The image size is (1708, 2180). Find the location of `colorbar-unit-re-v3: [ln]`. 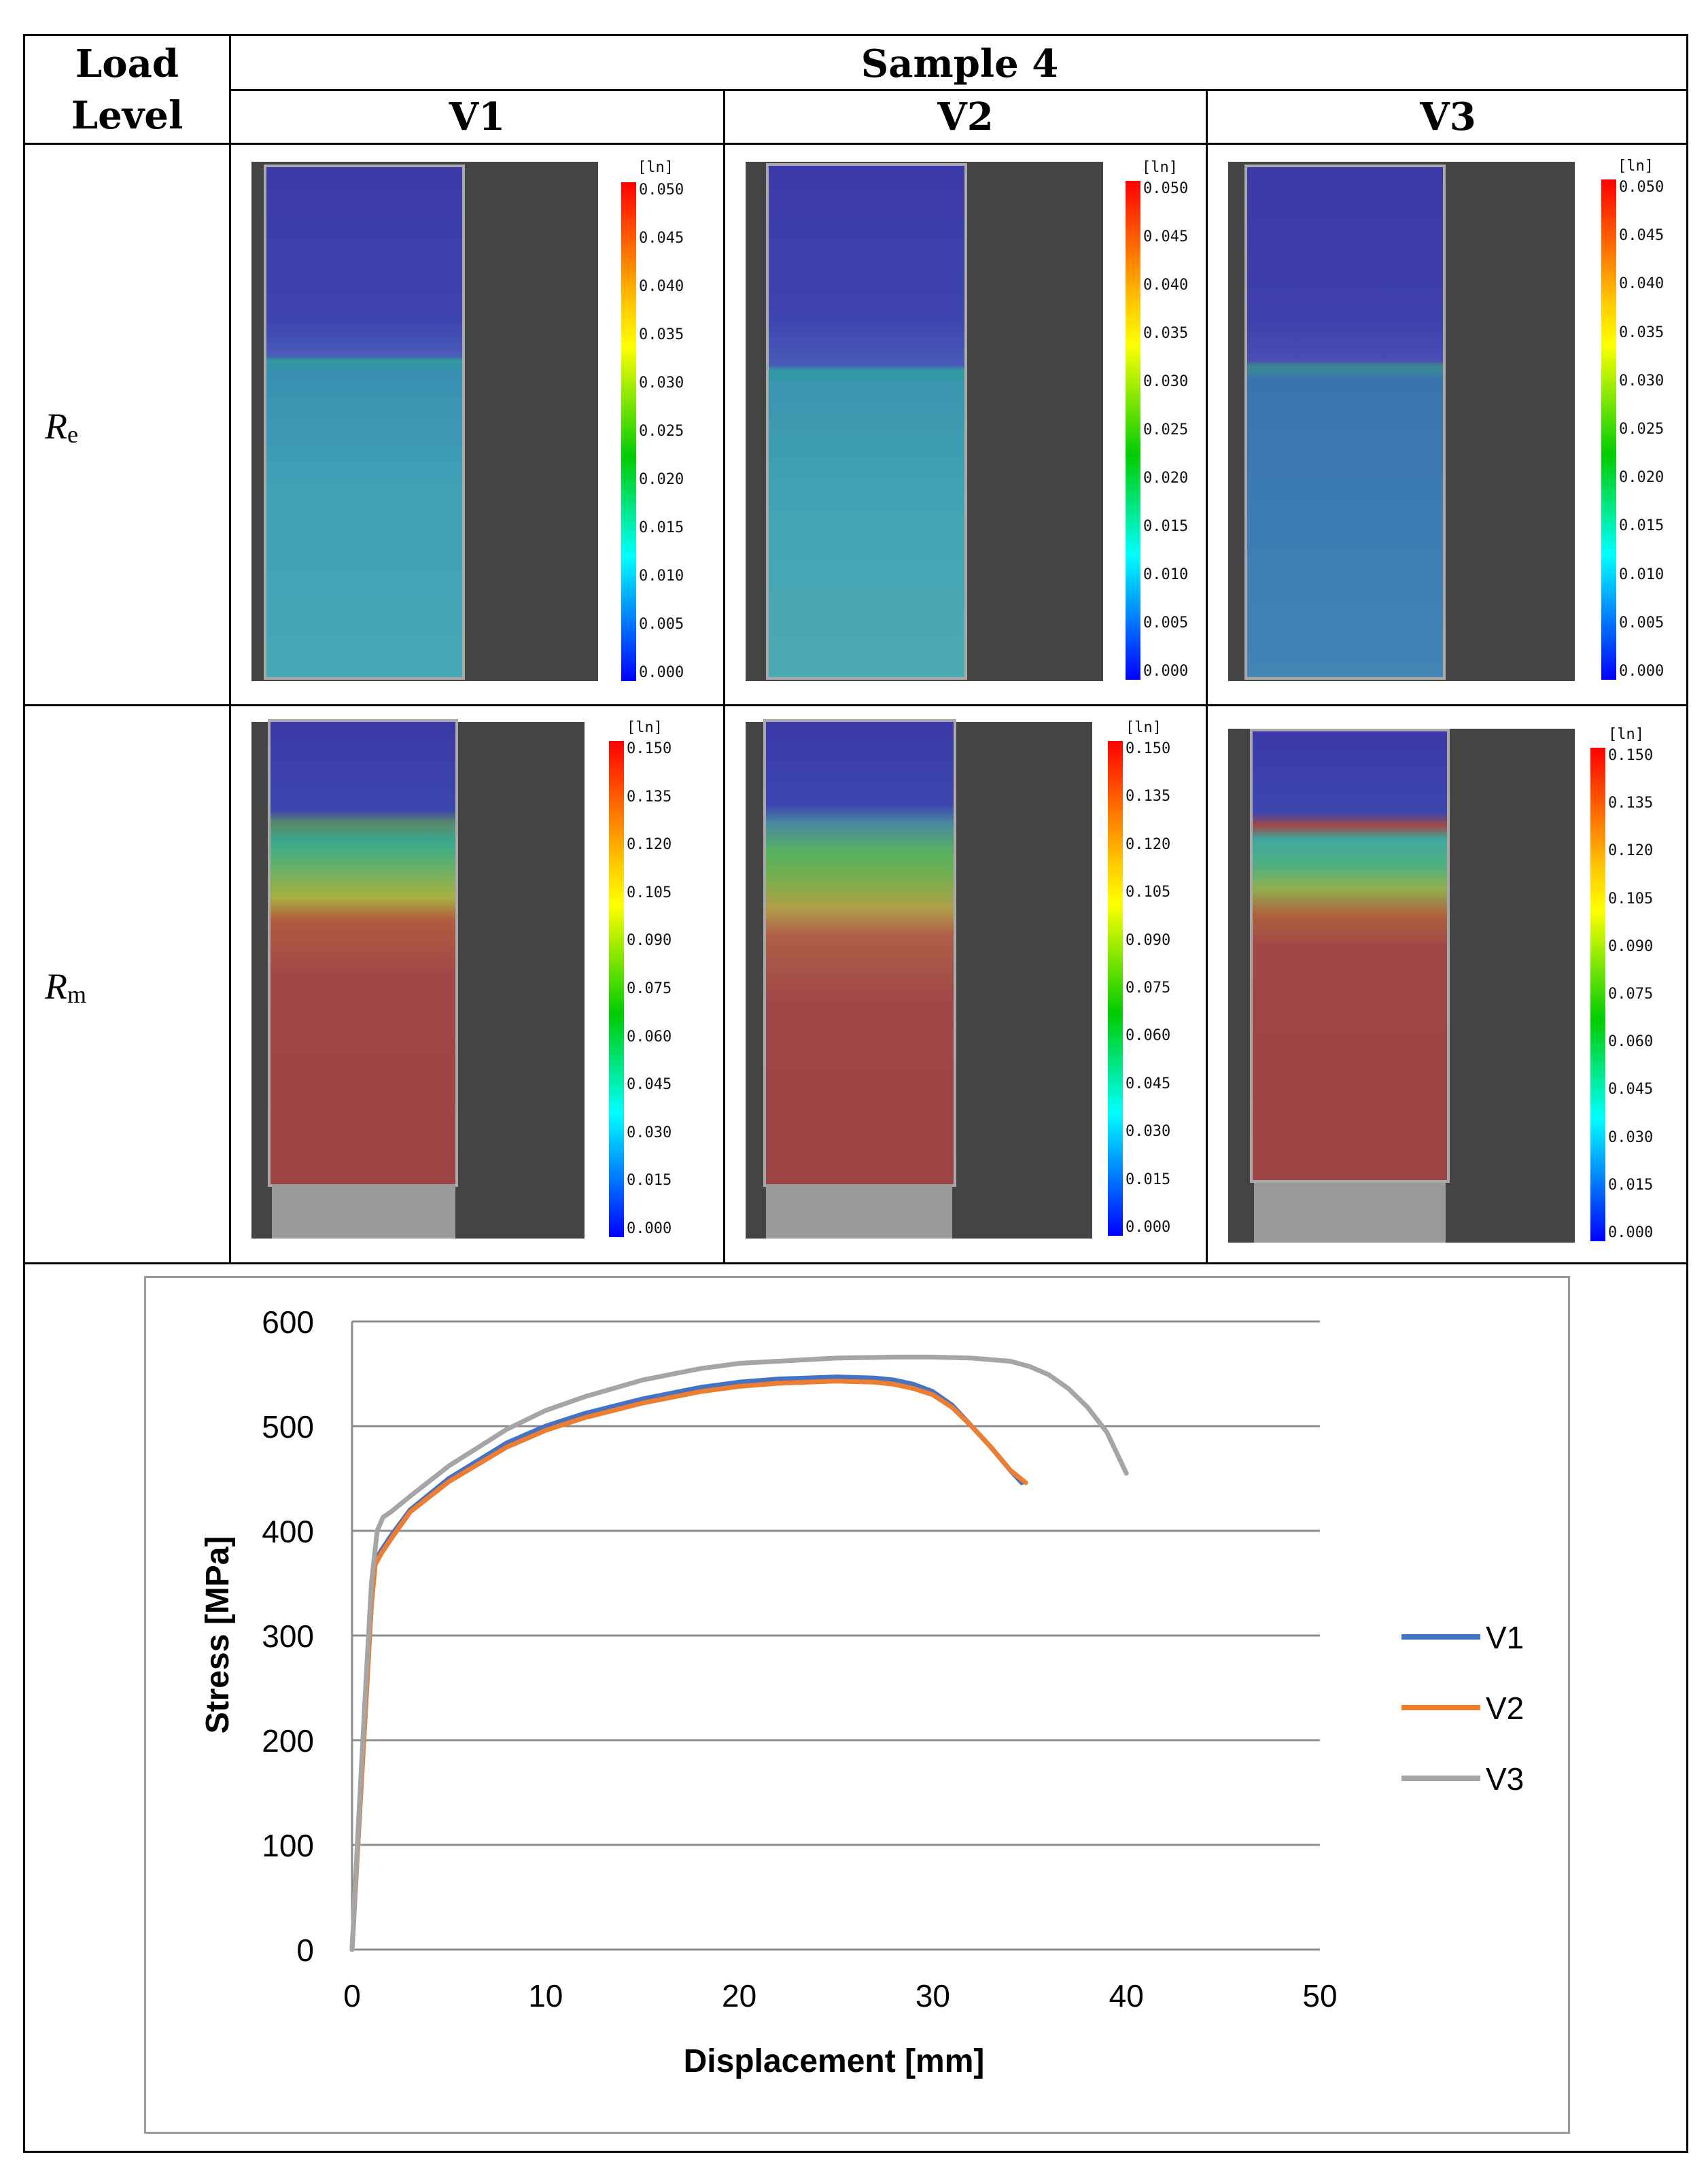

colorbar-unit-re-v3: [ln] is located at coordinates (1636, 166).